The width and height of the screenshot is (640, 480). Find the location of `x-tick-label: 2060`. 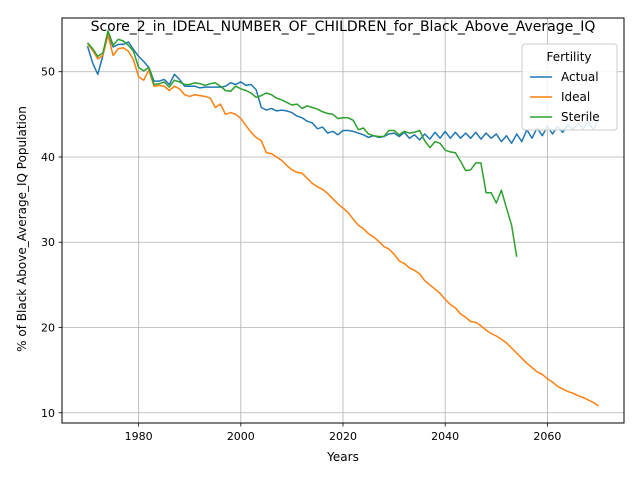

x-tick-label: 2060 is located at coordinates (547, 436).